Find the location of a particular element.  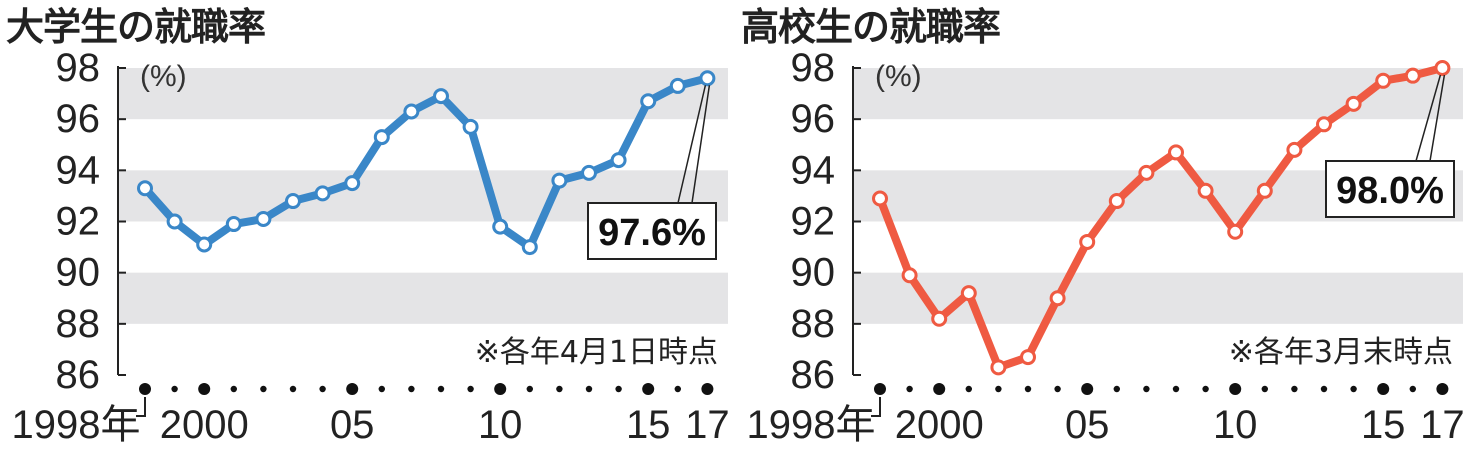

callout-value-label: 97.6% is located at coordinates (652, 233).